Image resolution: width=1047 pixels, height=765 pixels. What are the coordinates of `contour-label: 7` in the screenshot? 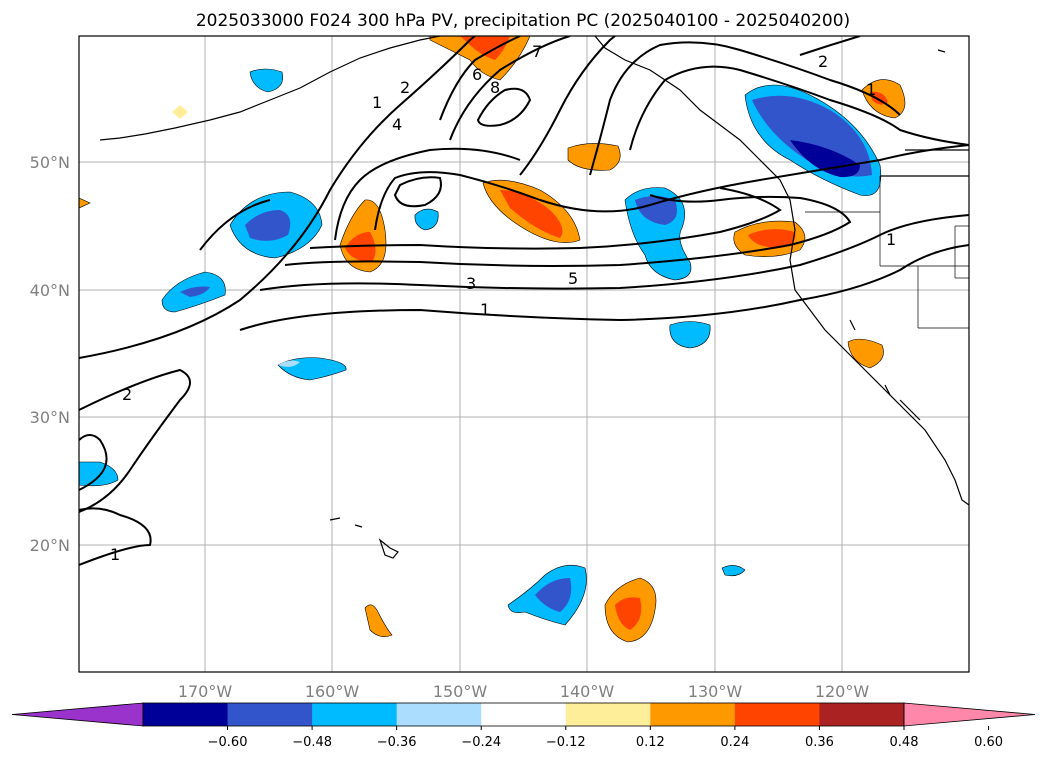 It's located at (537, 51).